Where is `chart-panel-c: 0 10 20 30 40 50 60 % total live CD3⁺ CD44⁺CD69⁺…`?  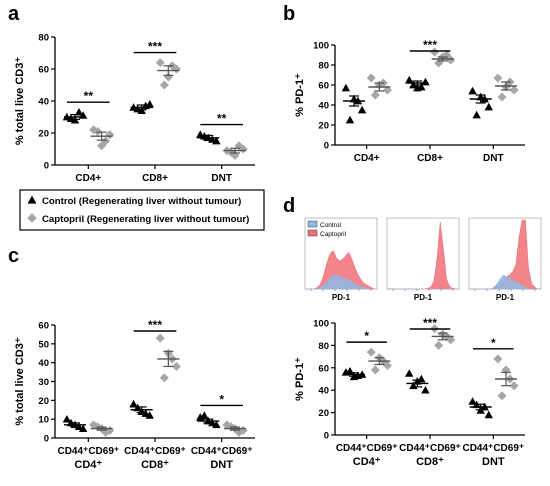
chart-panel-c: 0 10 20 30 40 50 60 % total live CD3⁺ CD44⁺CD69⁺… is located at coordinates (134, 394).